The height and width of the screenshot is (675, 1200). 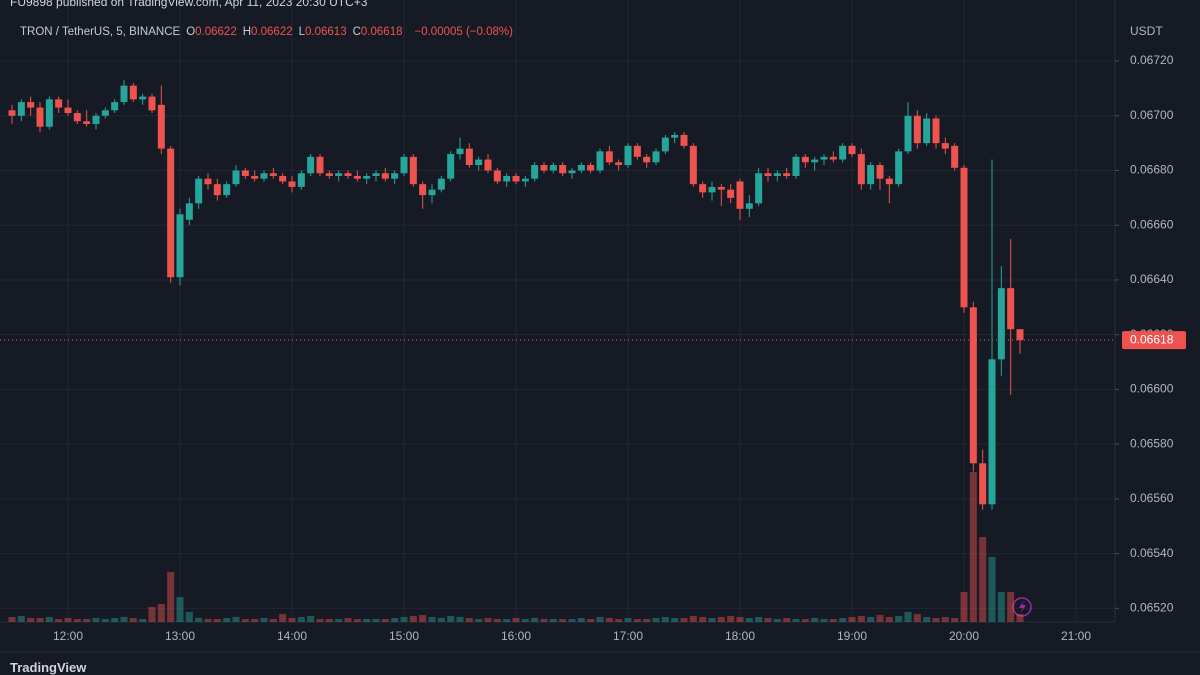 What do you see at coordinates (1152, 443) in the screenshot?
I see `y-tick-label: 0.06580` at bounding box center [1152, 443].